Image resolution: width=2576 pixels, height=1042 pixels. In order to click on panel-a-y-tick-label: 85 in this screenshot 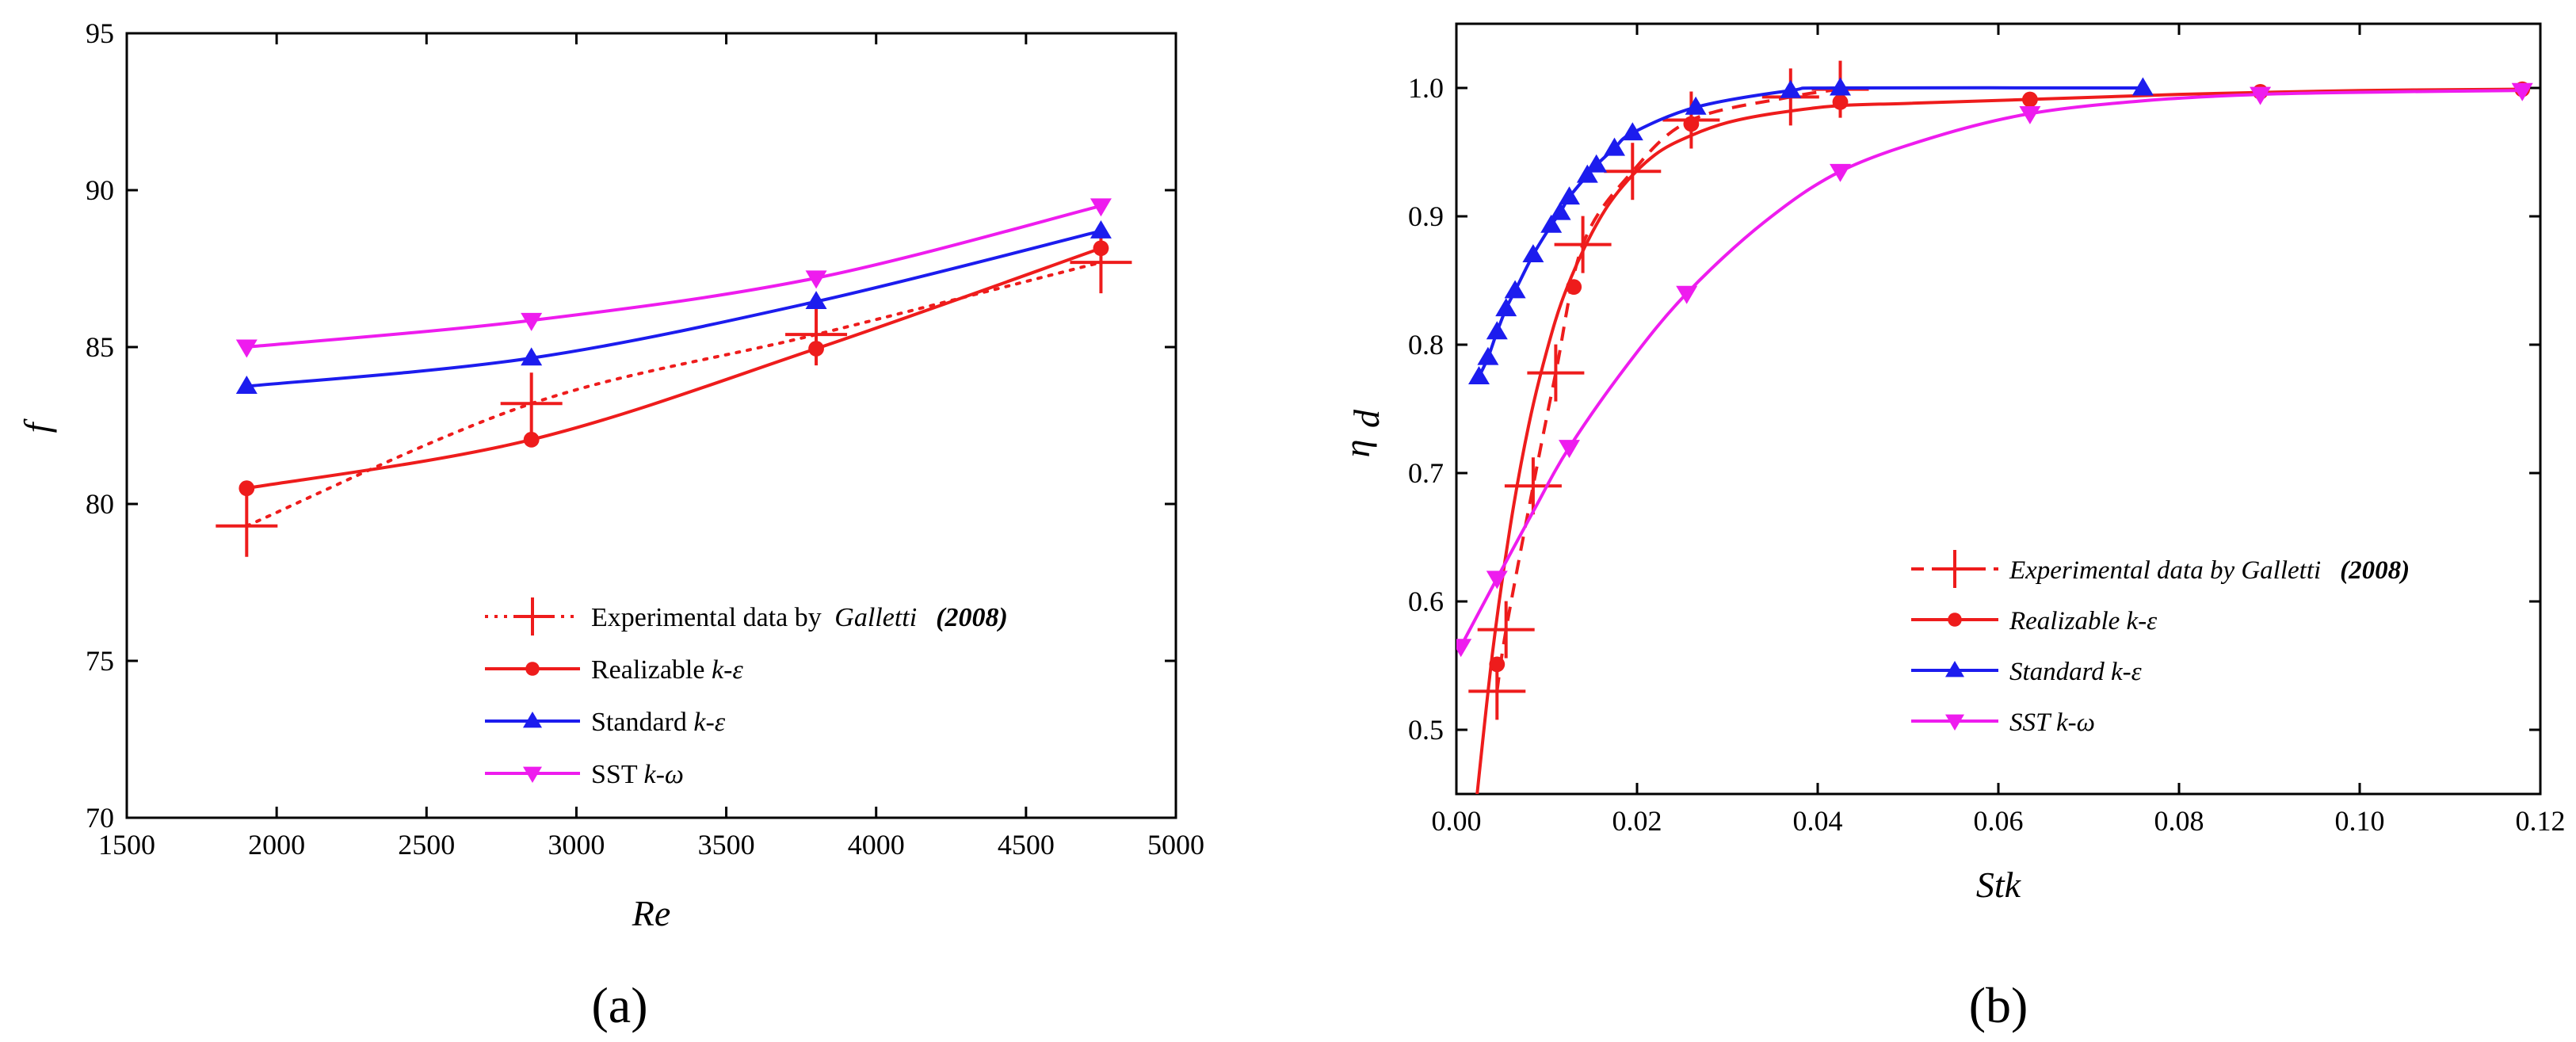, I will do `click(100, 347)`.